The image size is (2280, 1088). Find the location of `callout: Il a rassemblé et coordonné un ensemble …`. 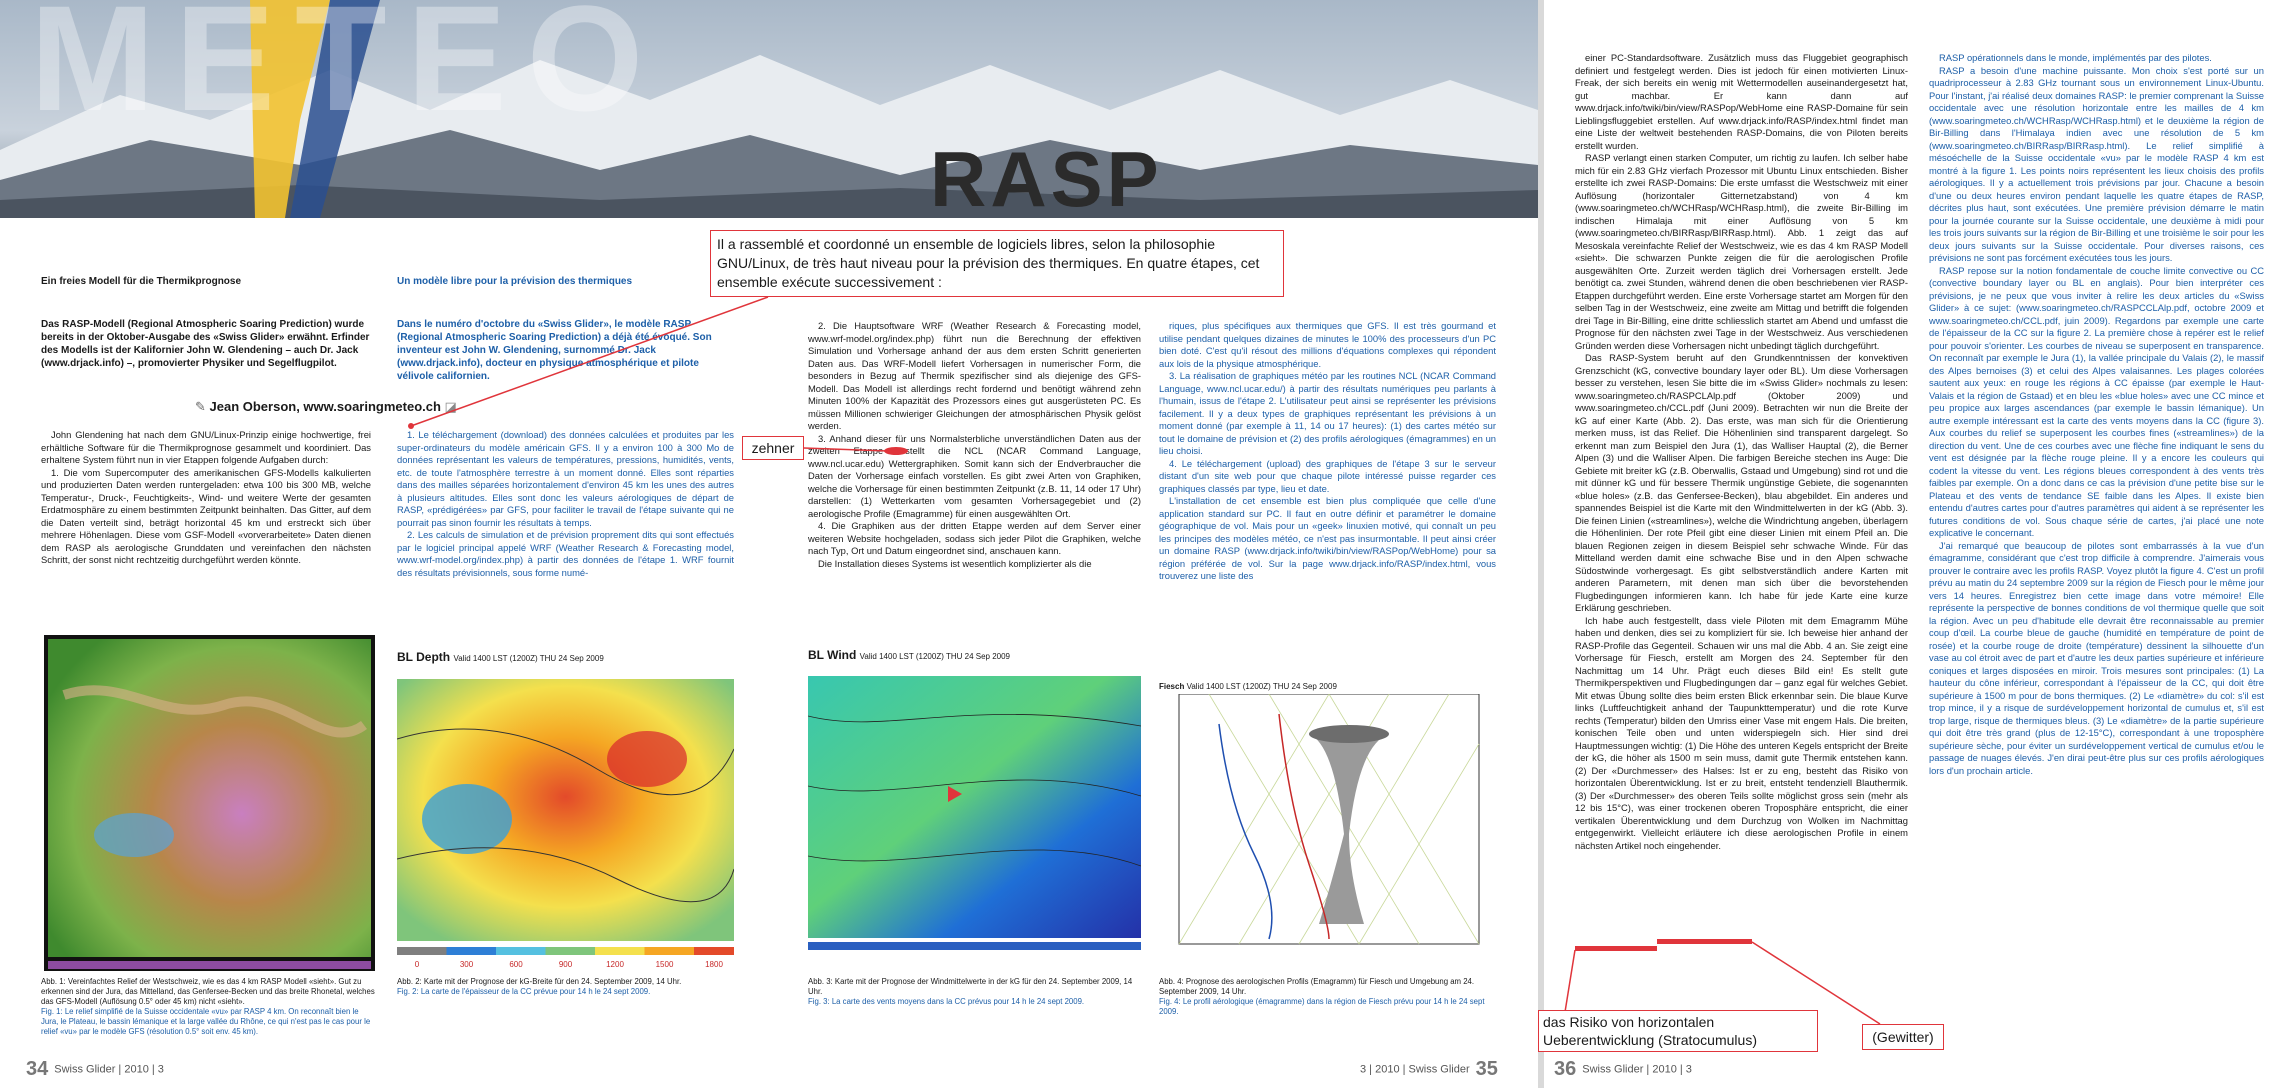

callout: Il a rassemblé et coordonné un ensemble … is located at coordinates (997, 263).